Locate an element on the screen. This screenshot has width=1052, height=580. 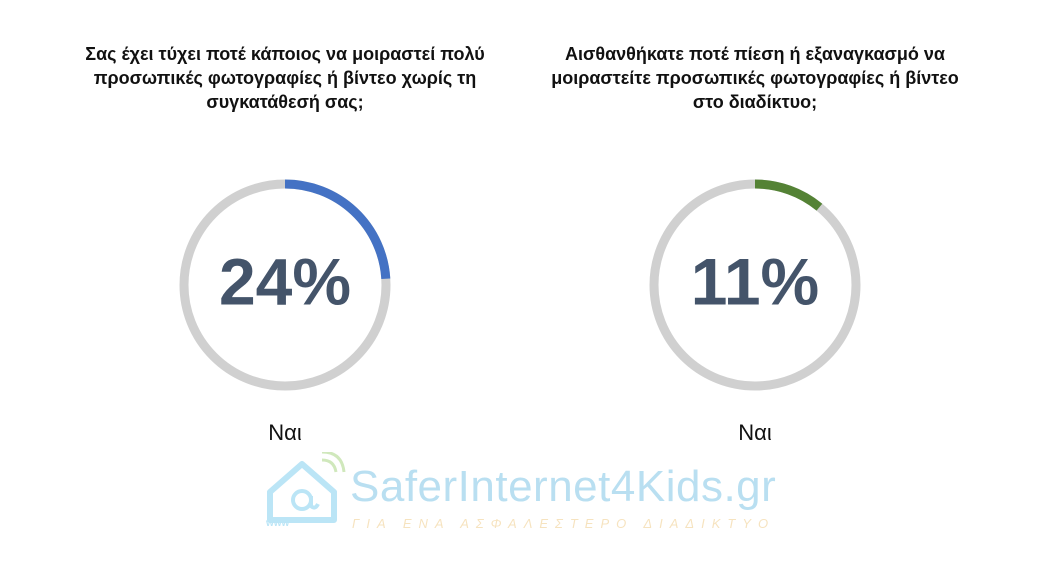
donut-svg: 24% is located at coordinates (285, 285).